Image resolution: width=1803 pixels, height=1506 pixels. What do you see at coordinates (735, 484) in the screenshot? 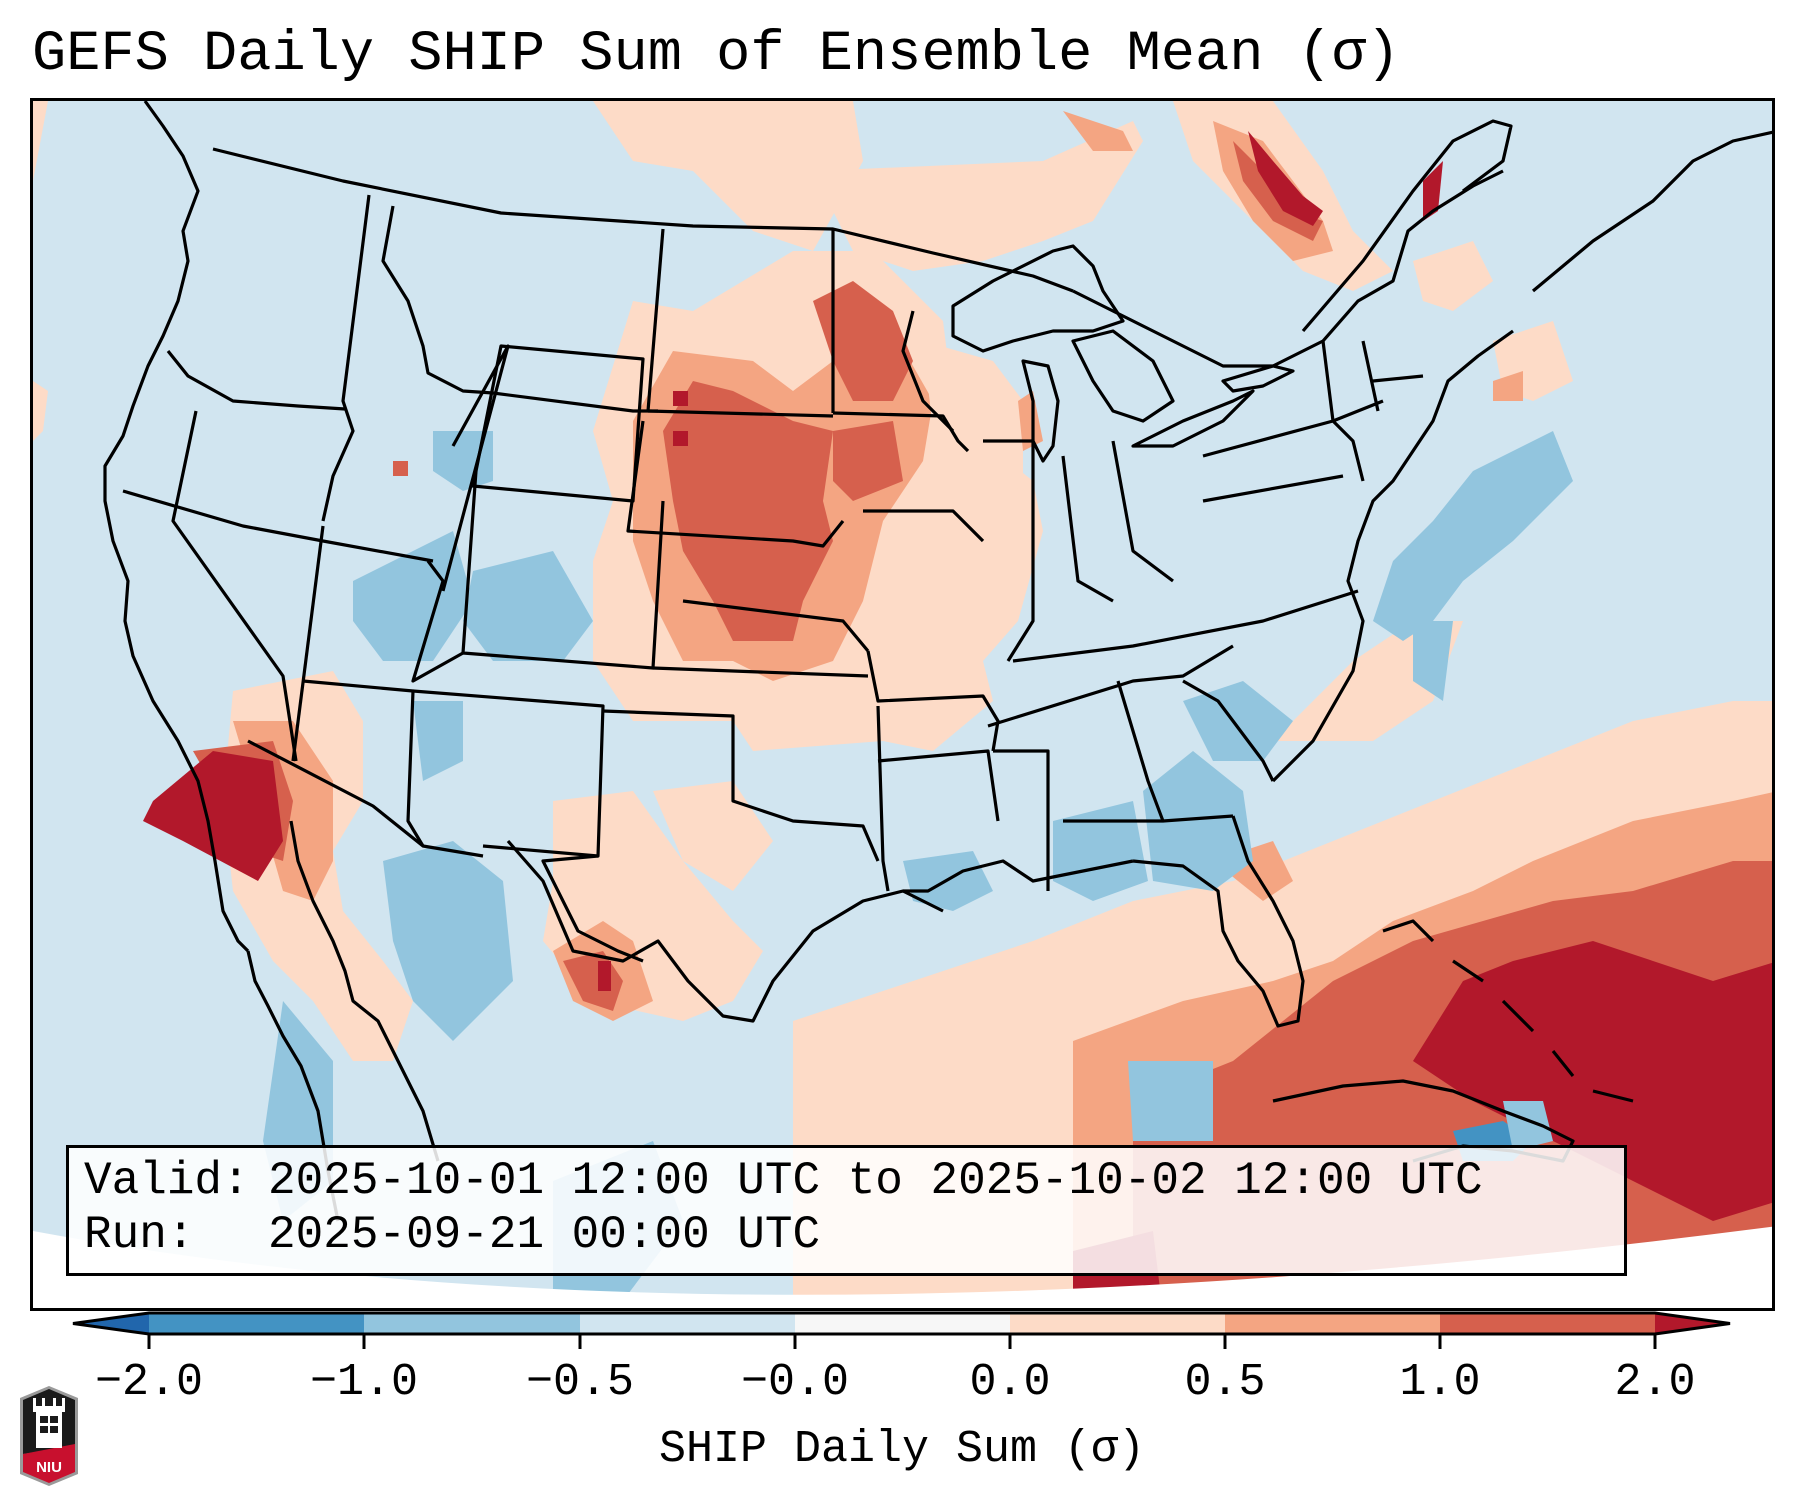
I see `border-sd-ne` at bounding box center [735, 484].